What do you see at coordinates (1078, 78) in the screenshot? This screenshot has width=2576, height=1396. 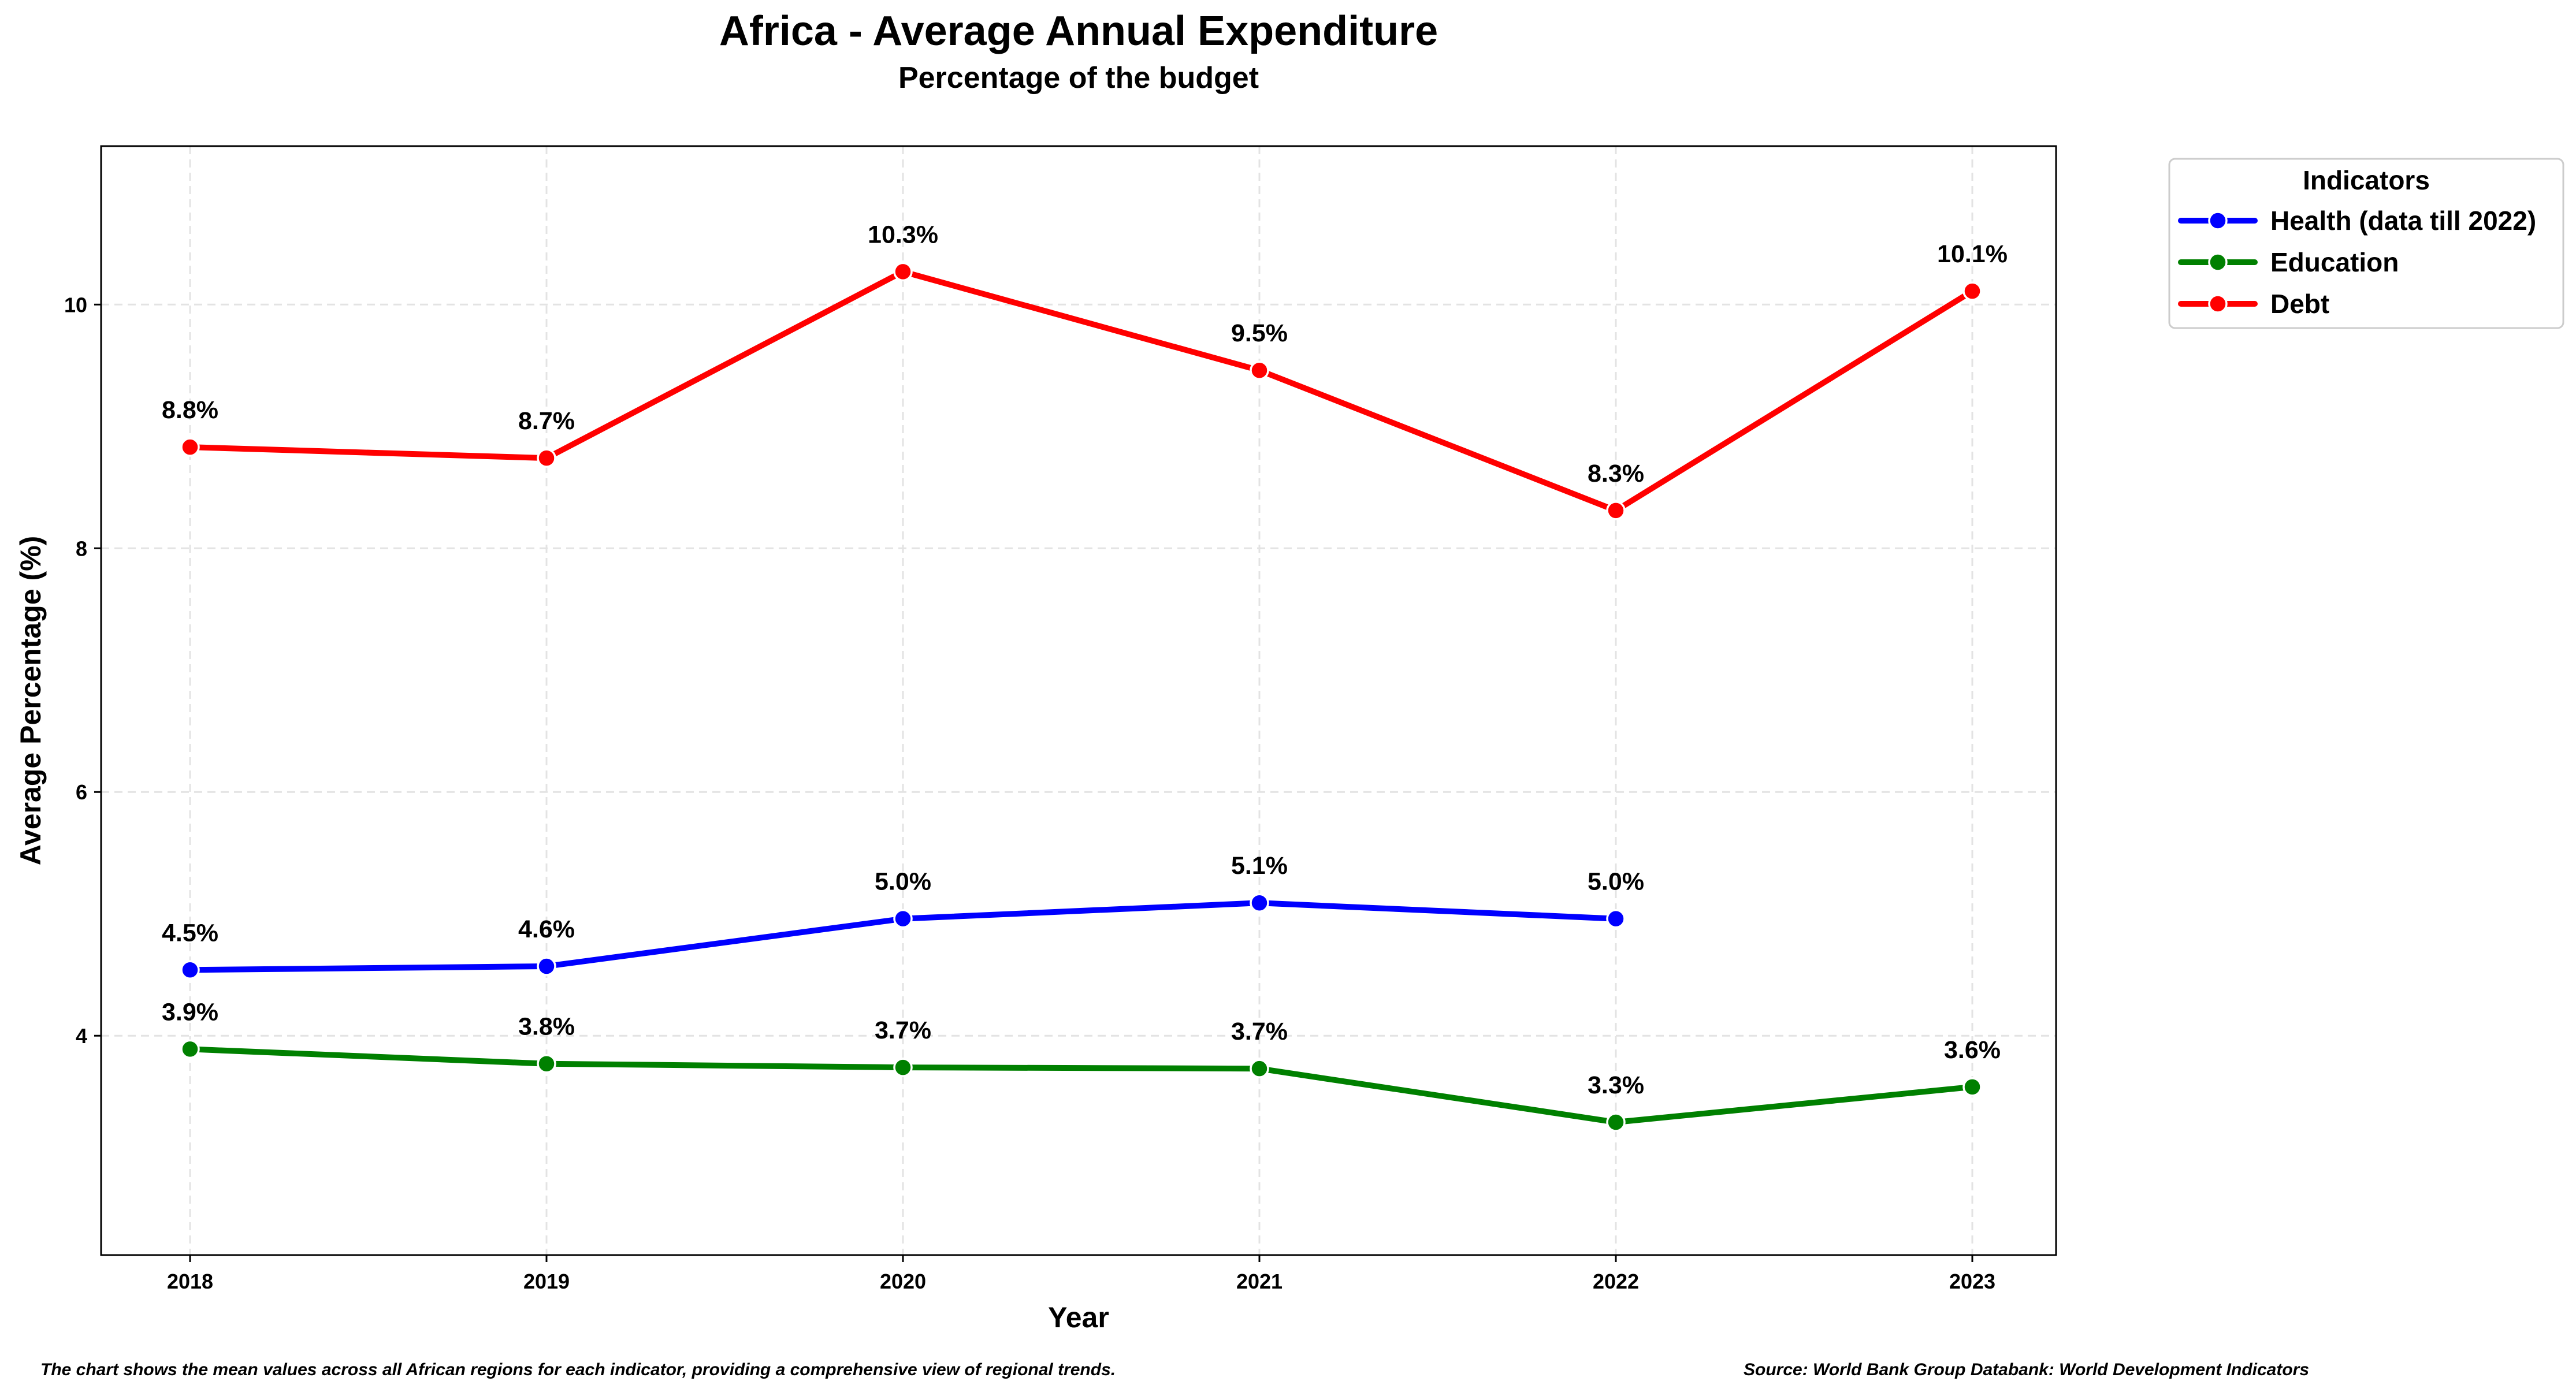 I see `chart-subtitle: Percentage of the budget` at bounding box center [1078, 78].